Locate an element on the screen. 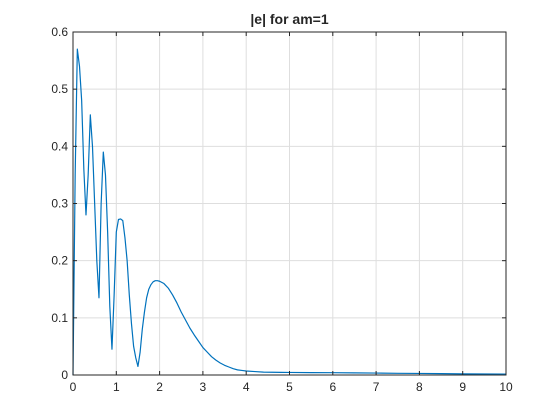 The height and width of the screenshot is (420, 560). x-tick-label: 0 is located at coordinates (73, 387).